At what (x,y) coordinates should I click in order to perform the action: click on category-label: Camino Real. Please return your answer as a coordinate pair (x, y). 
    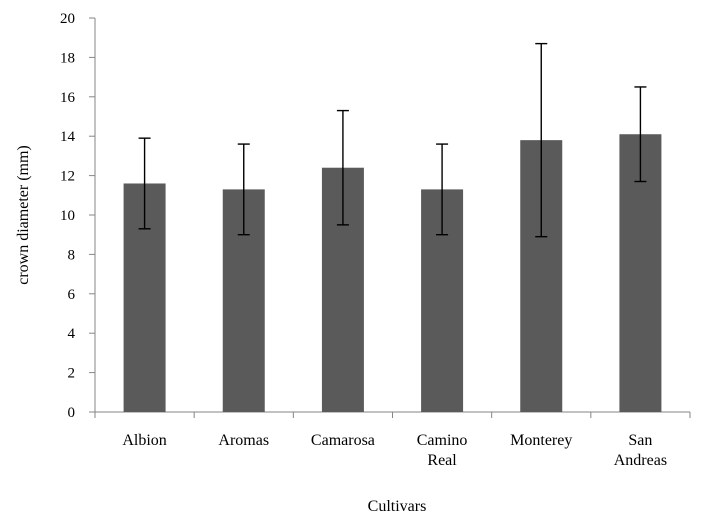
    Looking at the image, I should click on (442, 450).